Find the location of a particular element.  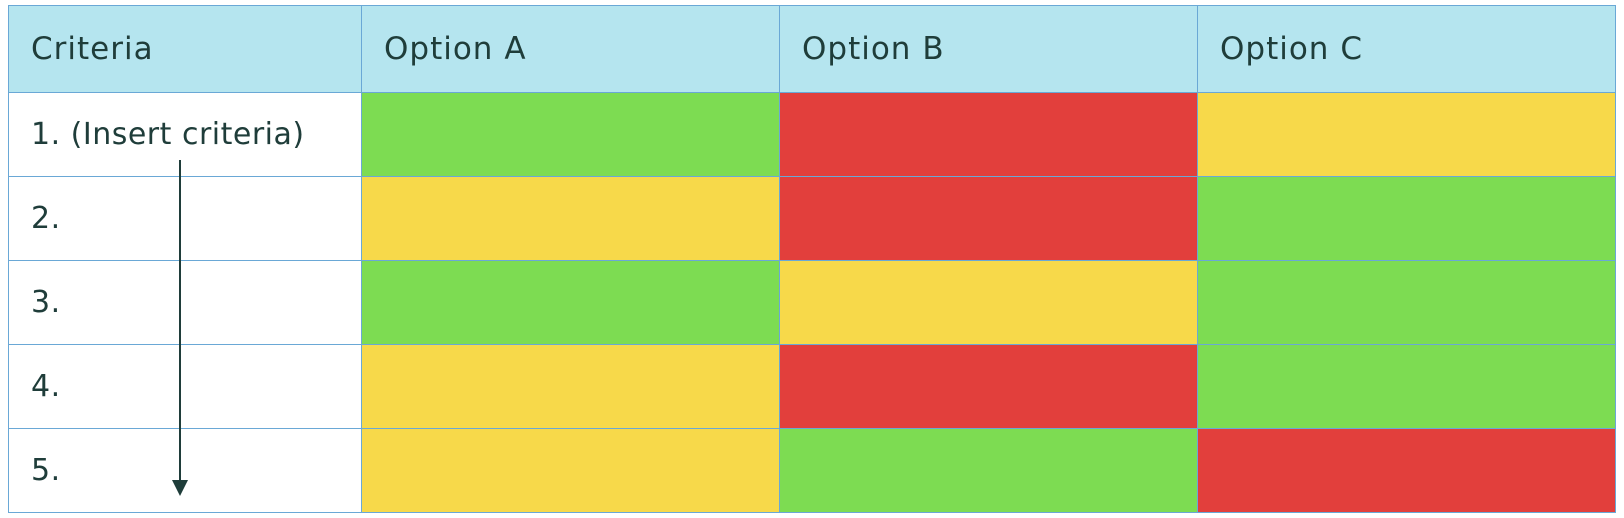

header-option-c: Option C is located at coordinates (1406, 49).